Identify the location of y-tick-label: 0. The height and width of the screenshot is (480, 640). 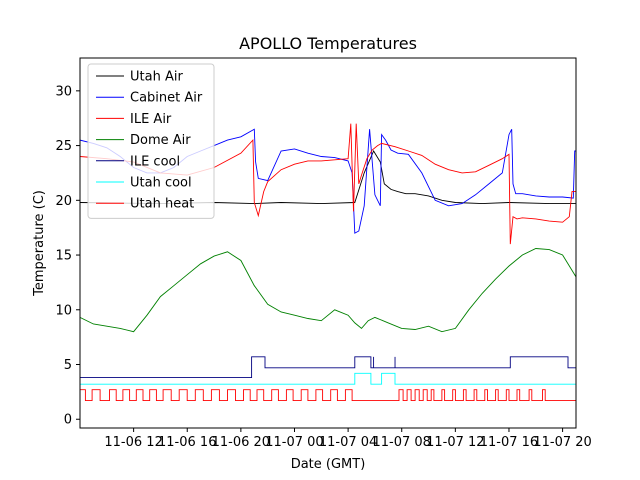
(68, 420).